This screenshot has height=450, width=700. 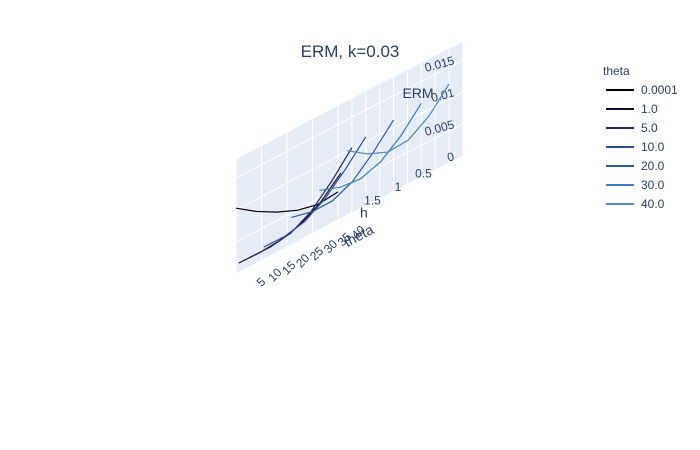 I want to click on legend-item: 0.0001, so click(x=642, y=90).